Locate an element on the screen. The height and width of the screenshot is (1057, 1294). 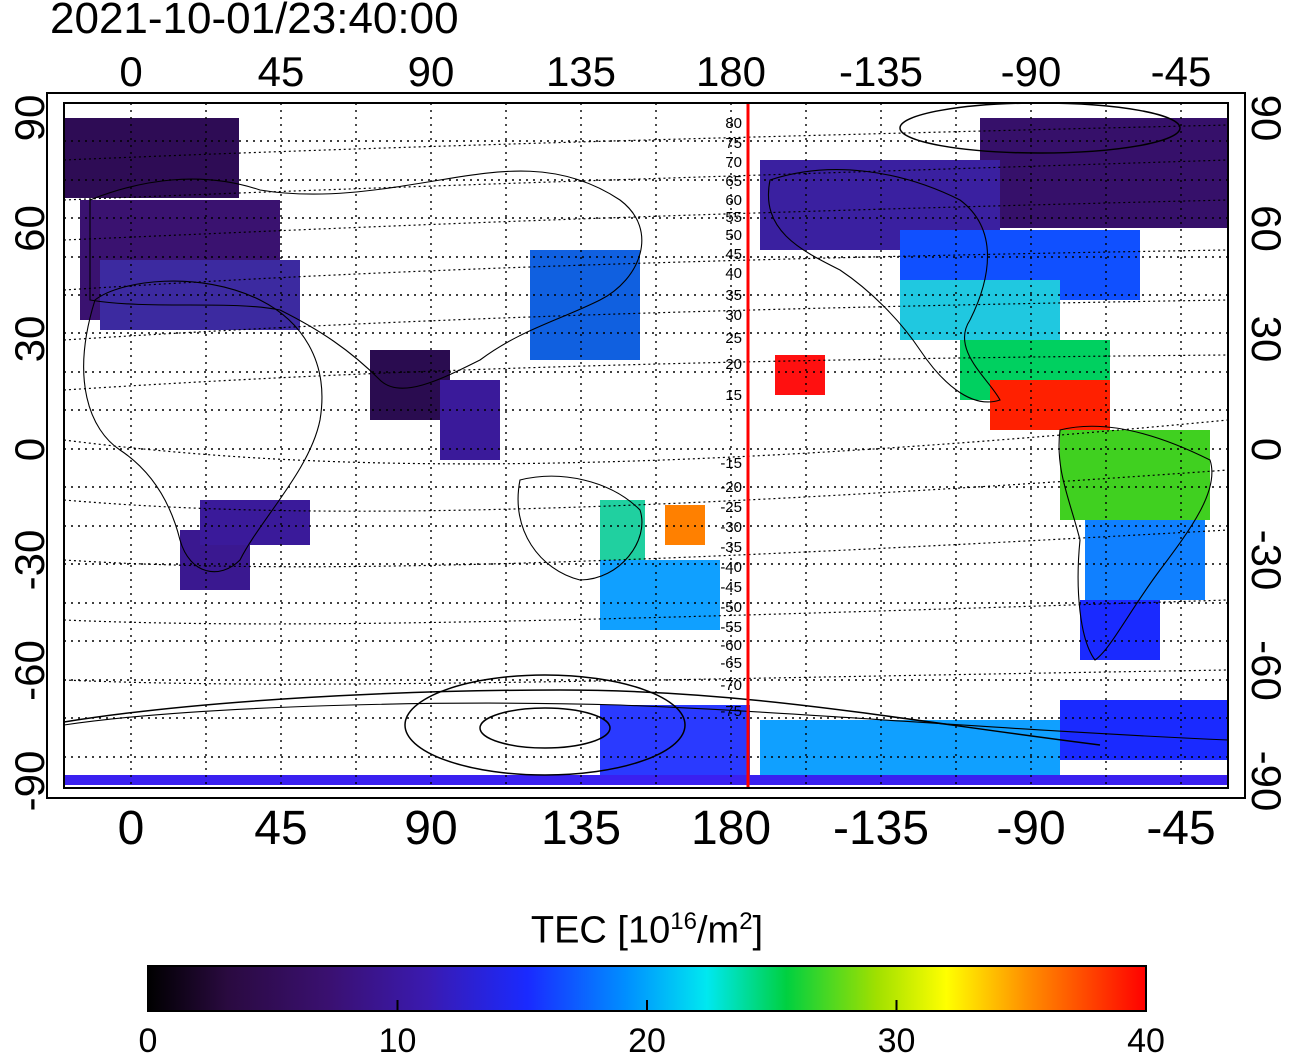
magnetic-lat-label: -25 is located at coordinates (731, 507).